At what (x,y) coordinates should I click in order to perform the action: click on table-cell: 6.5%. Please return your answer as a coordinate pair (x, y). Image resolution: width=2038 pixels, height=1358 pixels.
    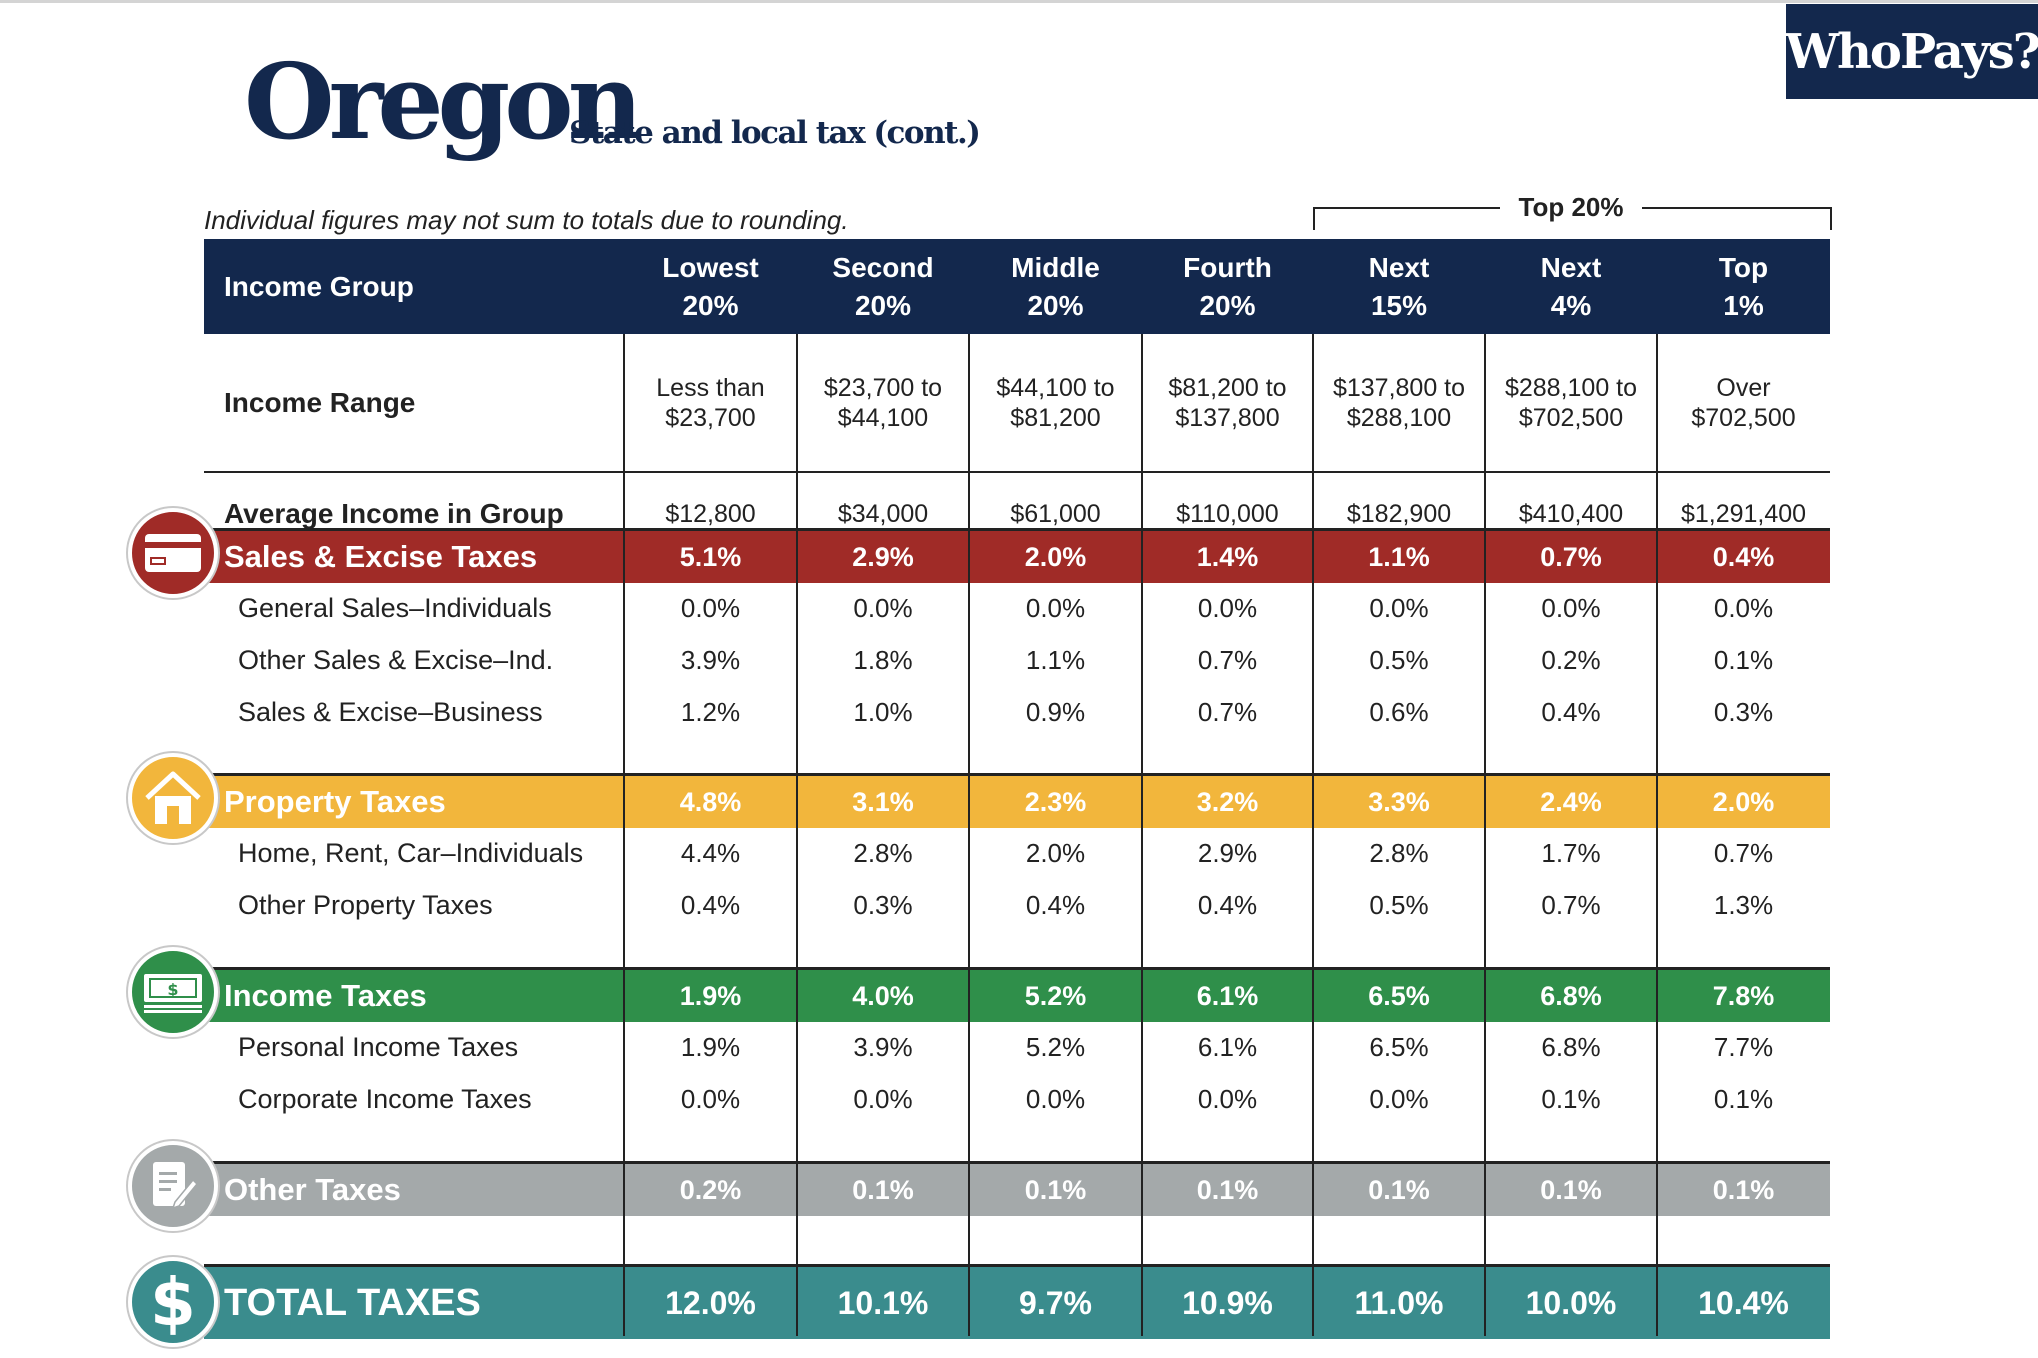
    Looking at the image, I should click on (1399, 1046).